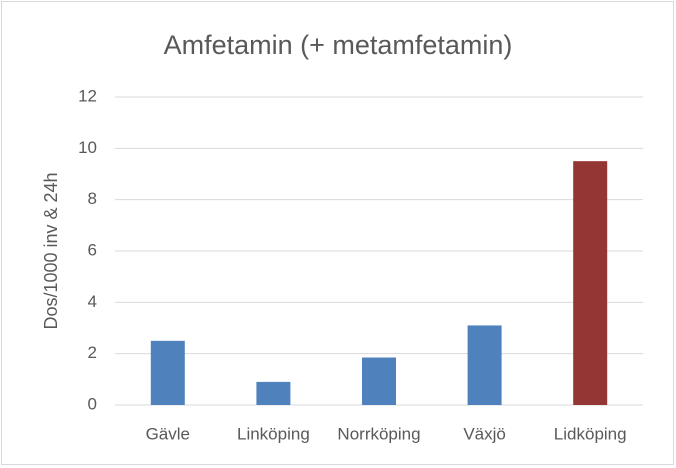  What do you see at coordinates (378, 433) in the screenshot?
I see `x-tick-label: Norrköping` at bounding box center [378, 433].